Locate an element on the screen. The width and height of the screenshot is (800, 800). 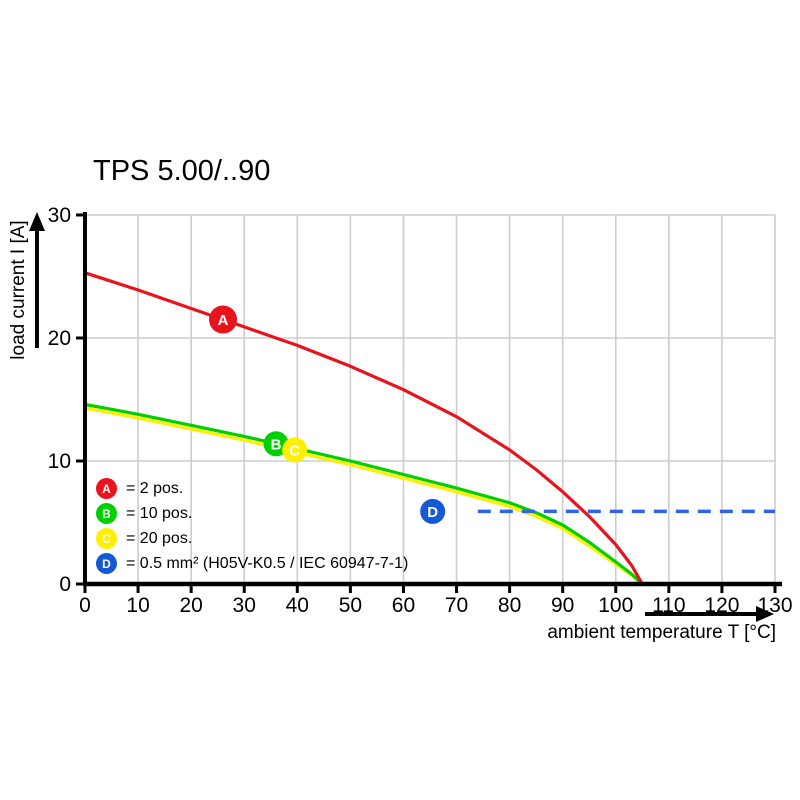
y-tick-label: 10 is located at coordinates (59, 461).